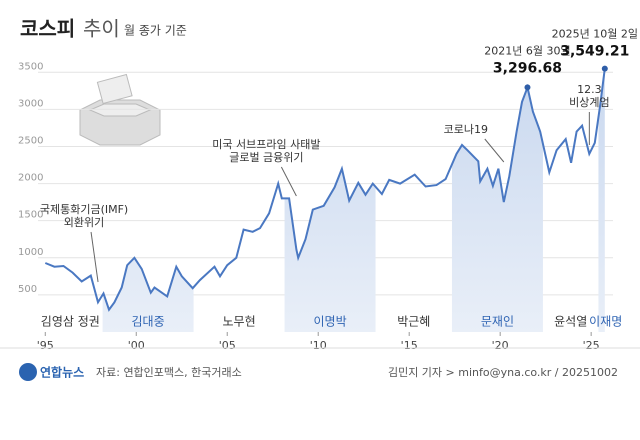 This screenshot has width=640, height=440. What do you see at coordinates (30, 140) in the screenshot?
I see `y-tick-label: 2500` at bounding box center [30, 140].